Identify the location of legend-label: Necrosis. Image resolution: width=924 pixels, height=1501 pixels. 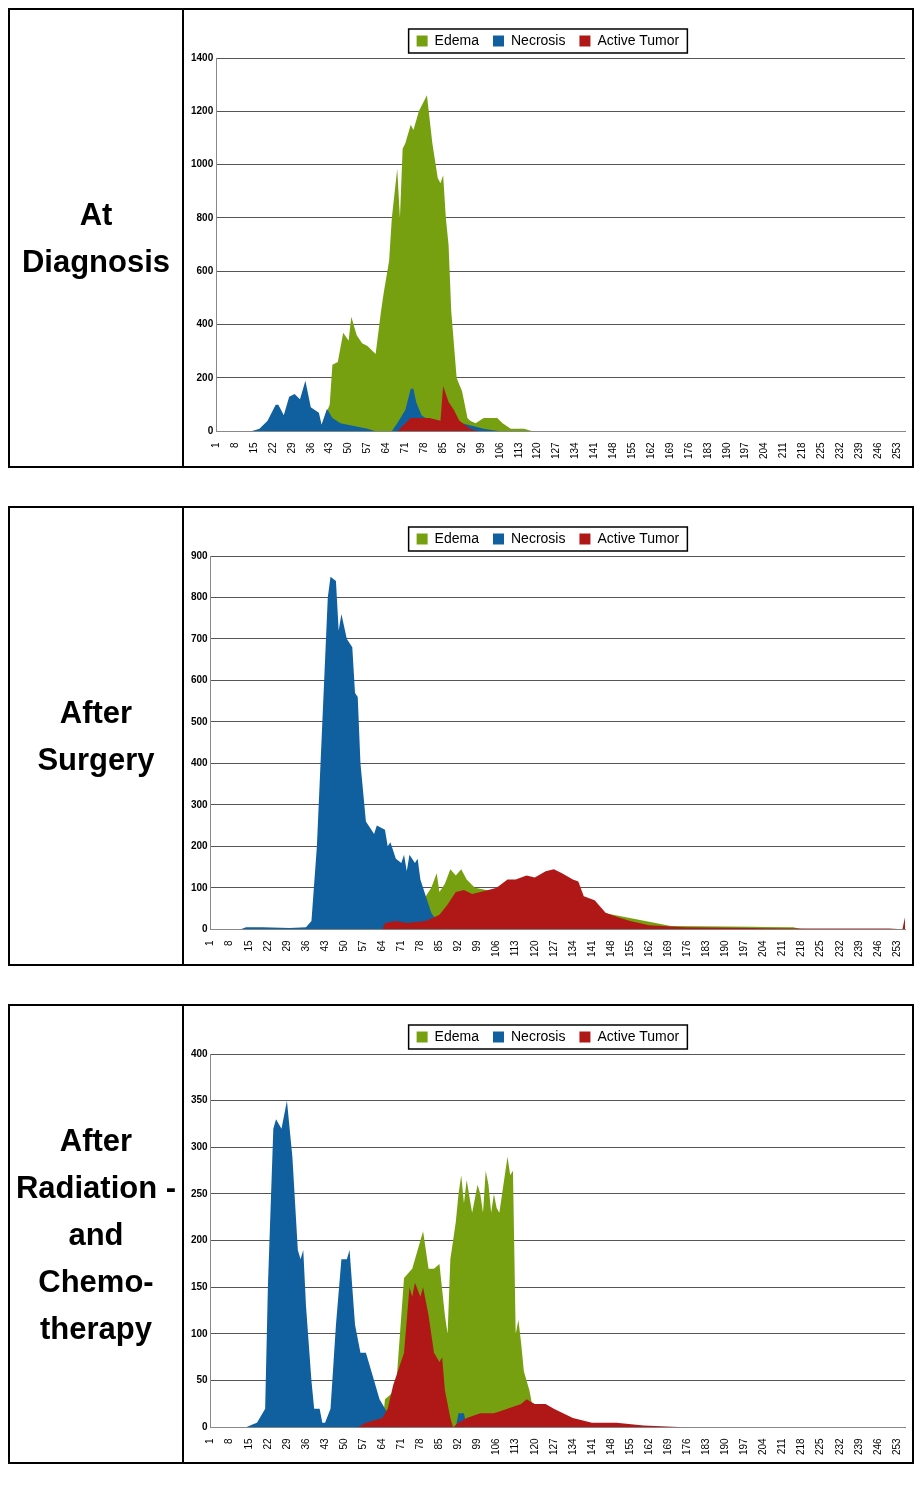
(538, 1035).